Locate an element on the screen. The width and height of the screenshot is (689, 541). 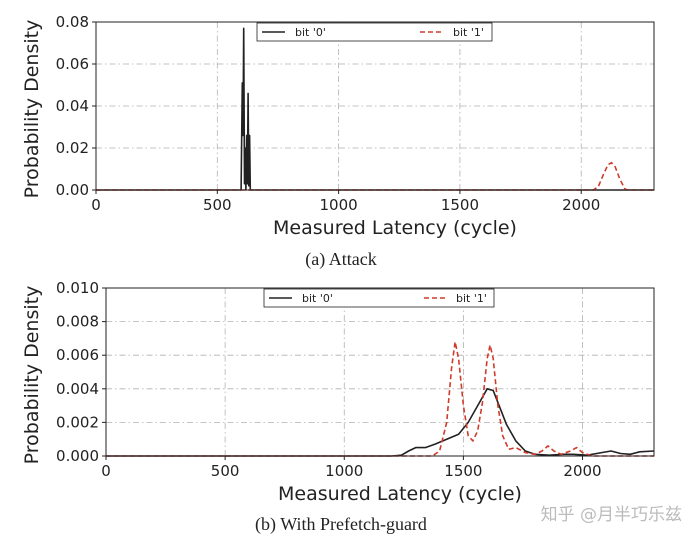
caption-prefetch-guard: (b) With Prefetch-guard is located at coordinates (341, 524).